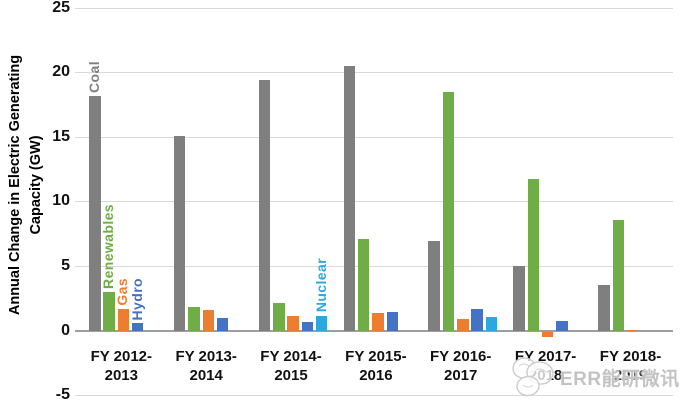  What do you see at coordinates (194, 318) in the screenshot?
I see `bar-renewables-group2` at bounding box center [194, 318].